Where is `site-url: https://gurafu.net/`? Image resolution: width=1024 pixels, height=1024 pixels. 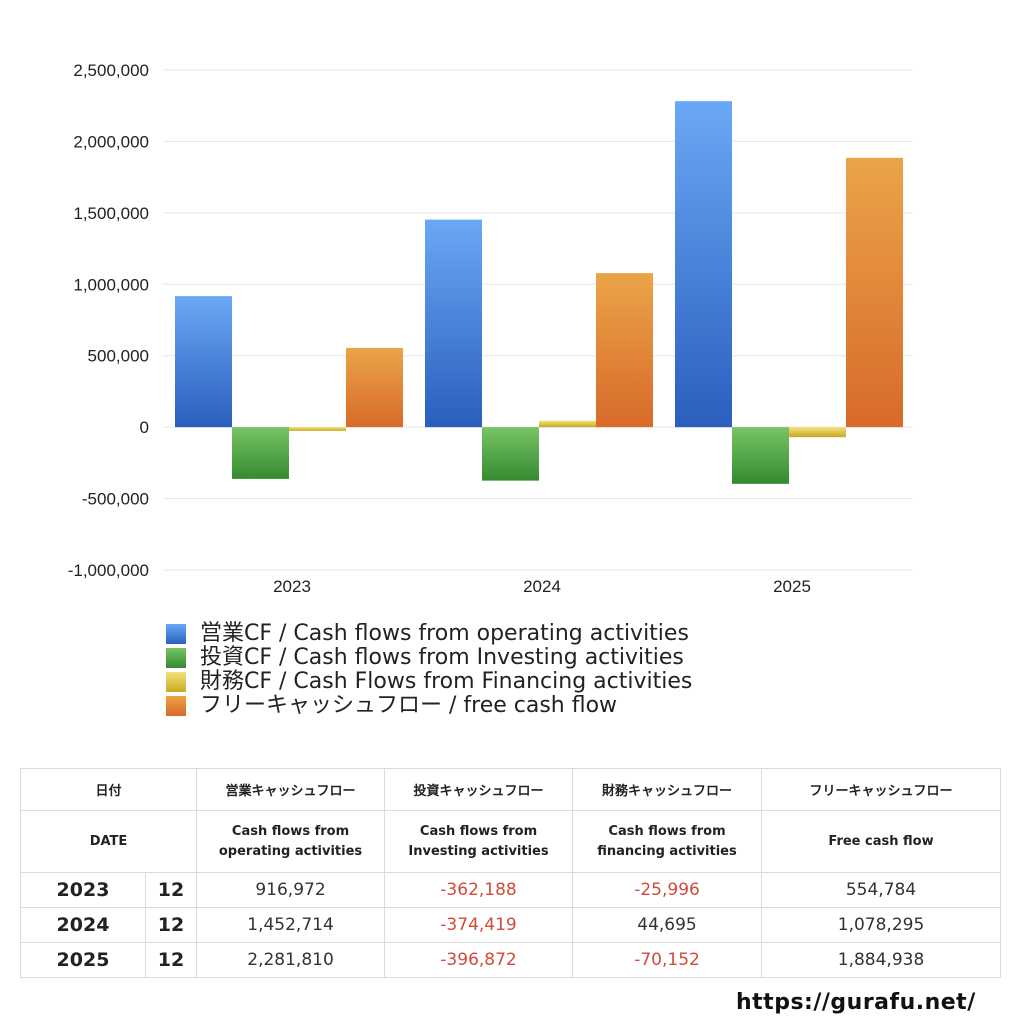
site-url: https://gurafu.net/ is located at coordinates (856, 1002).